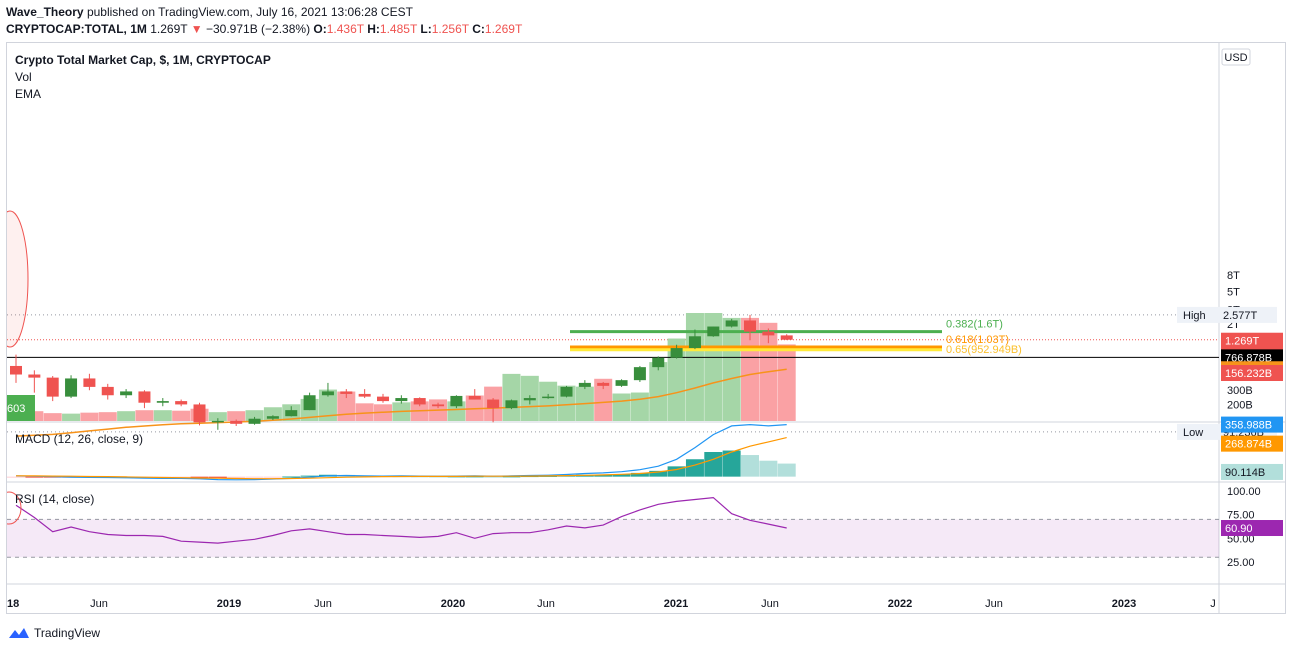 Image resolution: width=1295 pixels, height=654 pixels. What do you see at coordinates (1248, 445) in the screenshot?
I see `signal-badge: 268.874B` at bounding box center [1248, 445].